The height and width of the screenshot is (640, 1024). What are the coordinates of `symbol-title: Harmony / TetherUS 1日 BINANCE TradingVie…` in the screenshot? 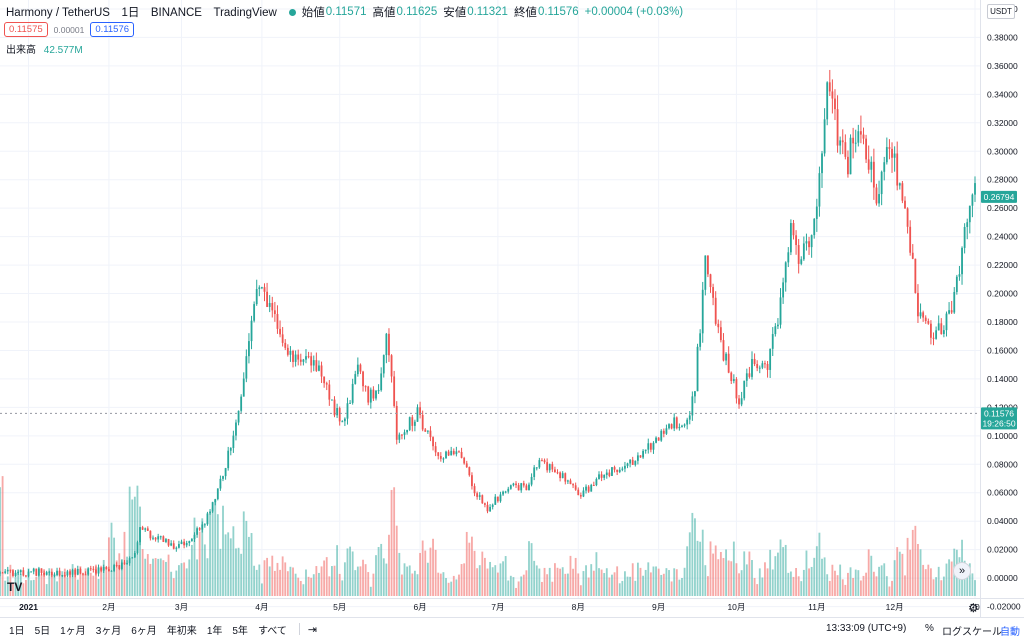 It's located at (141, 13).